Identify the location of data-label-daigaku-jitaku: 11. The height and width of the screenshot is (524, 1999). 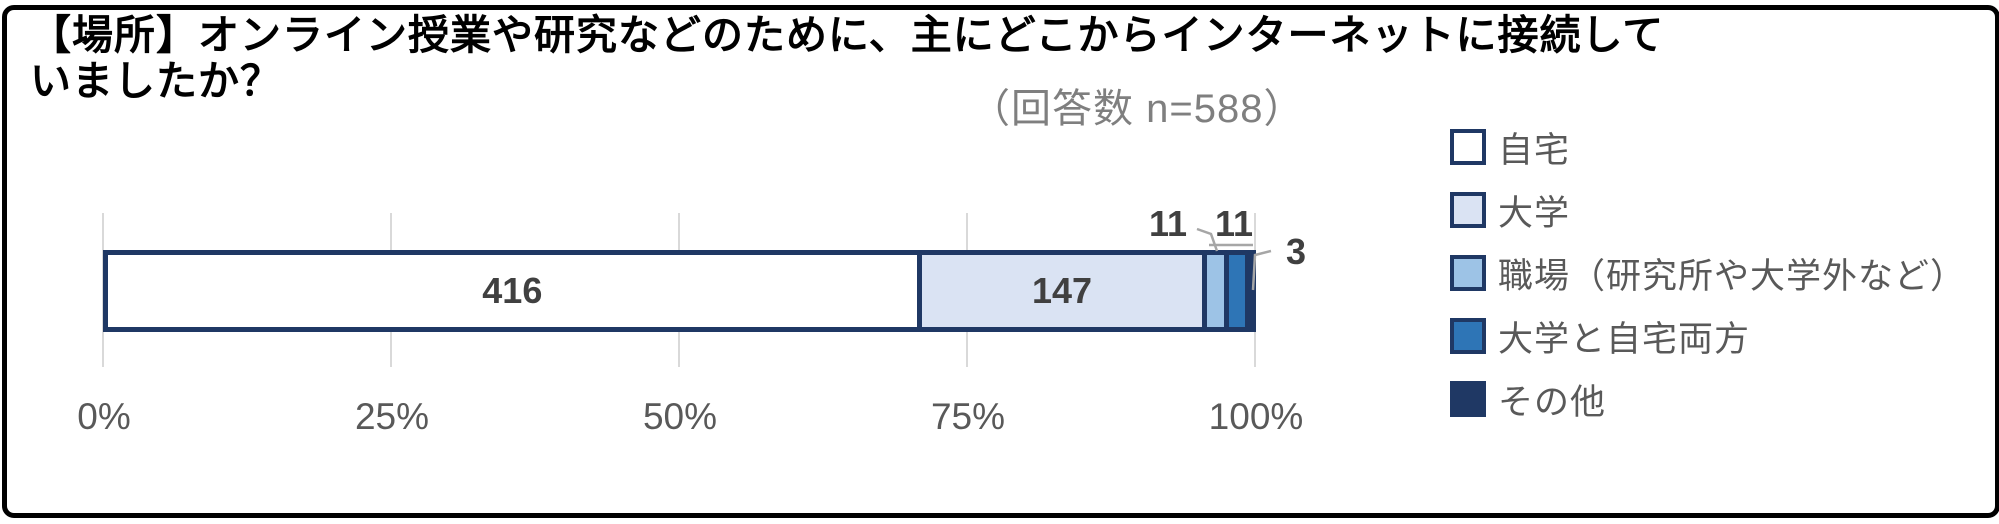
(1234, 223).